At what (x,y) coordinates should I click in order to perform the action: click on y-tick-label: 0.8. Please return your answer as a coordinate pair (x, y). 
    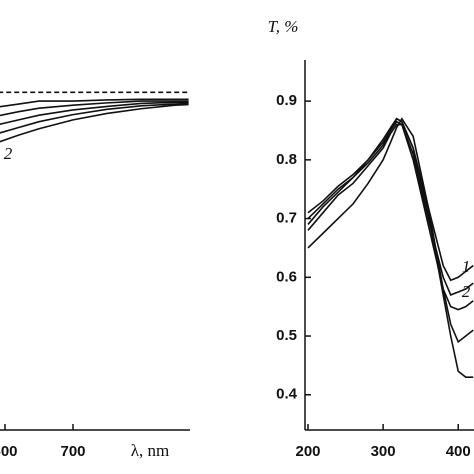
    Looking at the image, I should click on (286, 159).